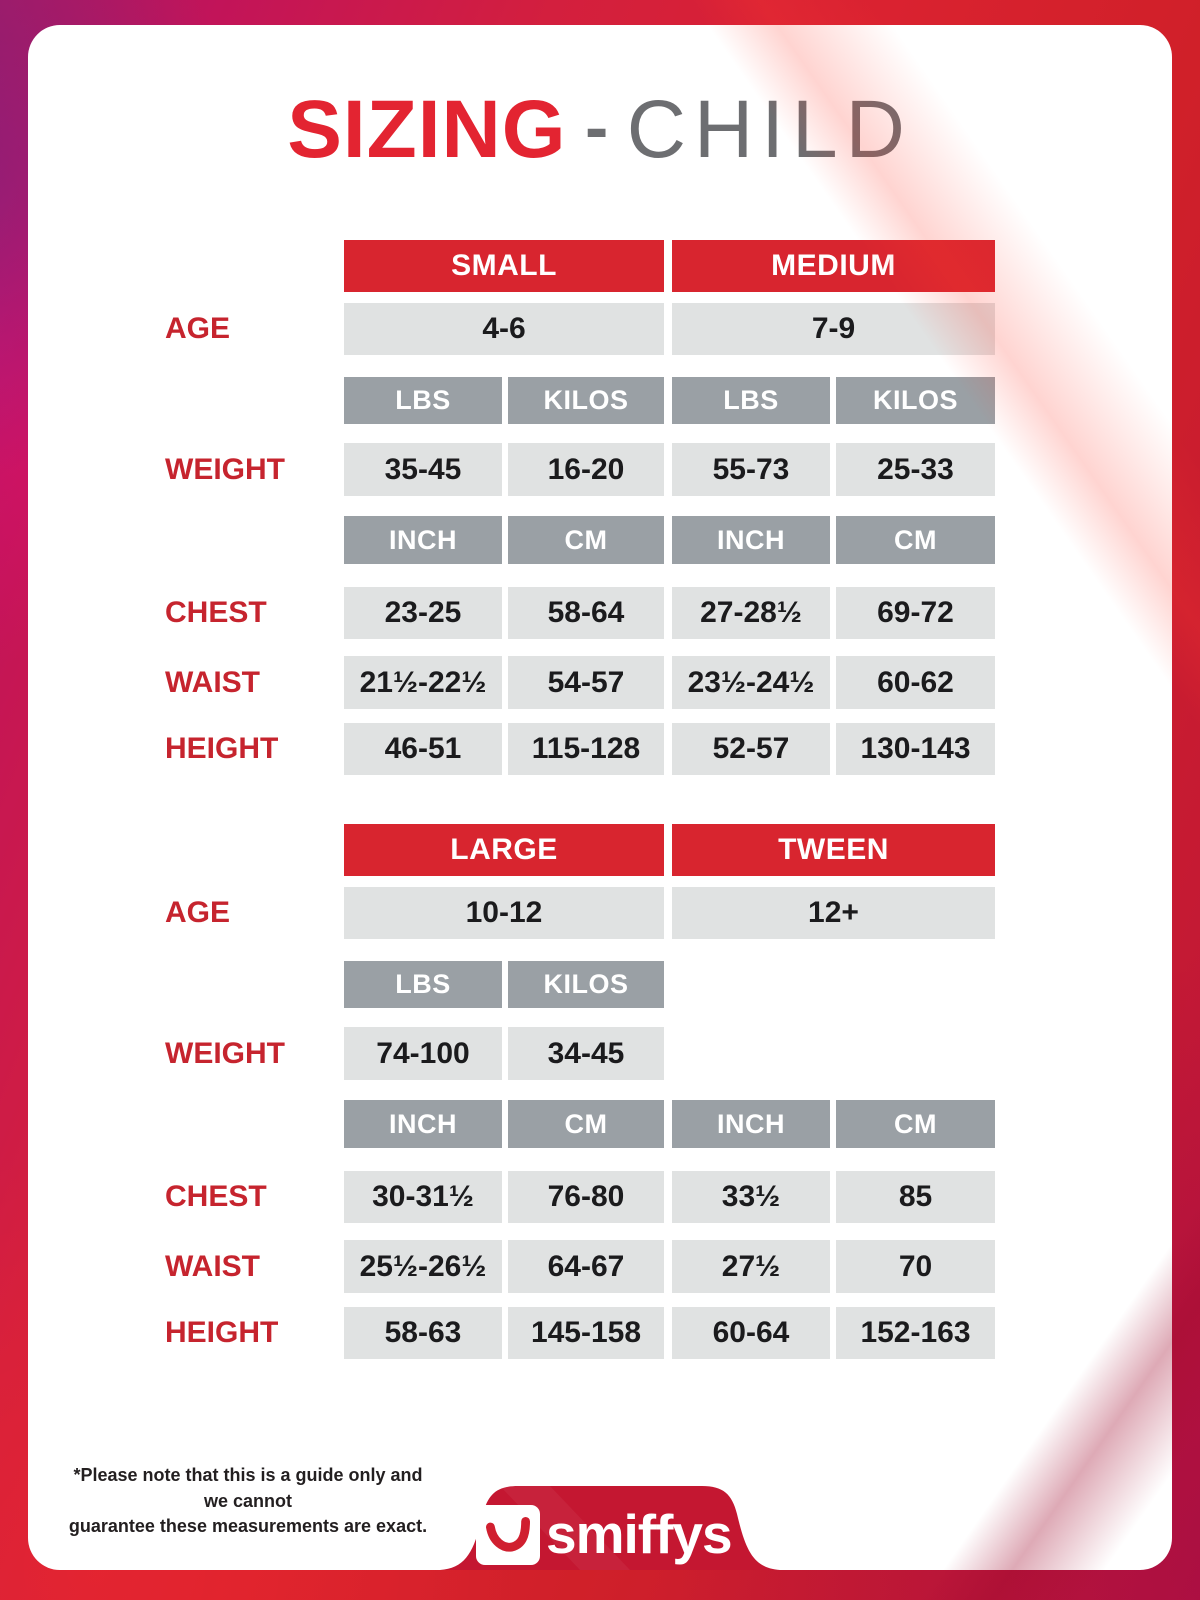 This screenshot has width=1200, height=1600. I want to click on size-header-row: LARGE TWEEN, so click(580, 850).